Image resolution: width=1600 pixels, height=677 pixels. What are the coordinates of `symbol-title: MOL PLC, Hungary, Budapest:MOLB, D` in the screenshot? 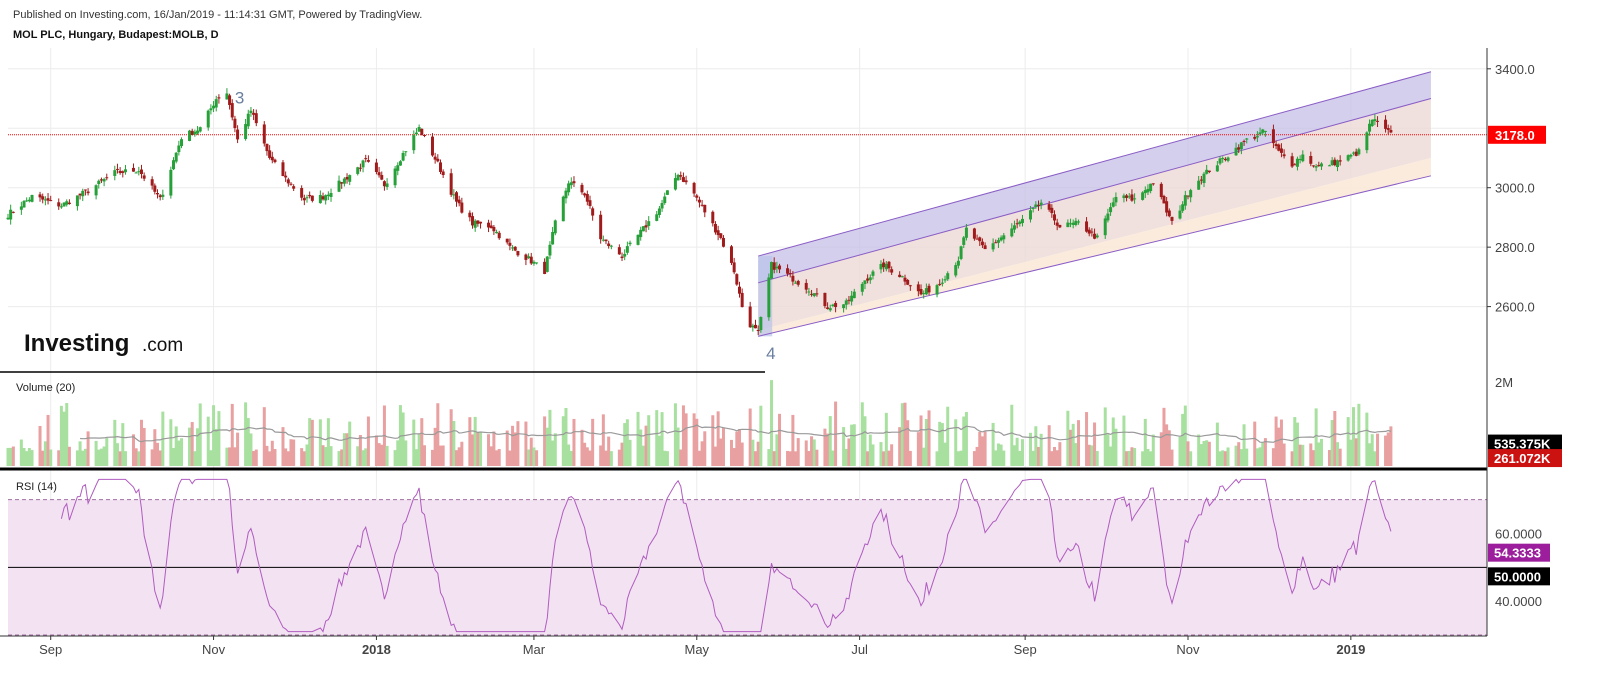 It's located at (116, 35).